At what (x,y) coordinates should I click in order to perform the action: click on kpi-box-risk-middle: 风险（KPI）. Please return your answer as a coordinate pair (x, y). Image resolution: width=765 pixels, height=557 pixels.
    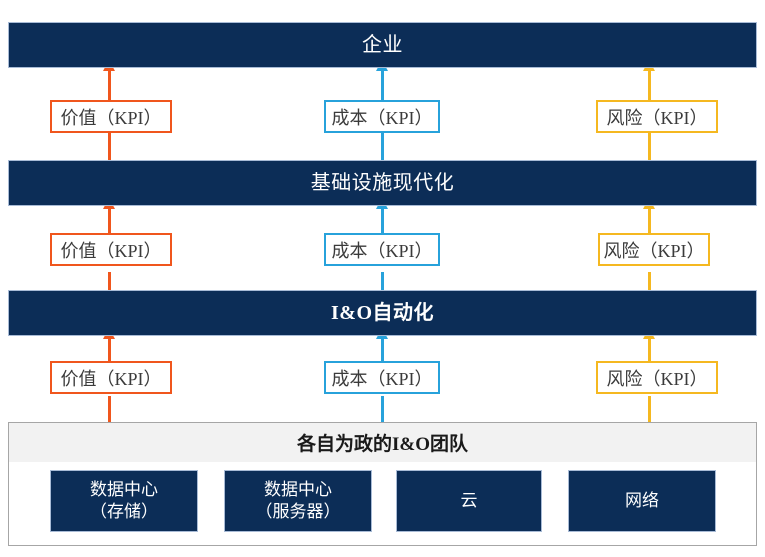
    Looking at the image, I should click on (654, 249).